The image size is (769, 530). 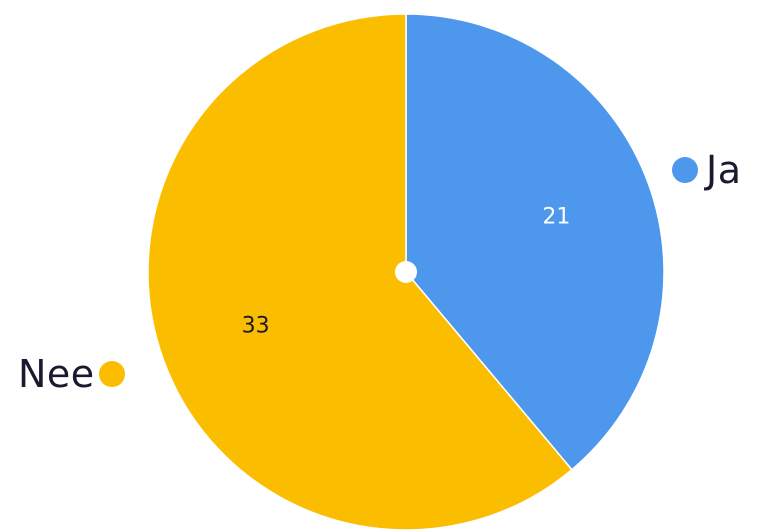 I want to click on legend-label-nee: Nee, so click(x=56, y=374).